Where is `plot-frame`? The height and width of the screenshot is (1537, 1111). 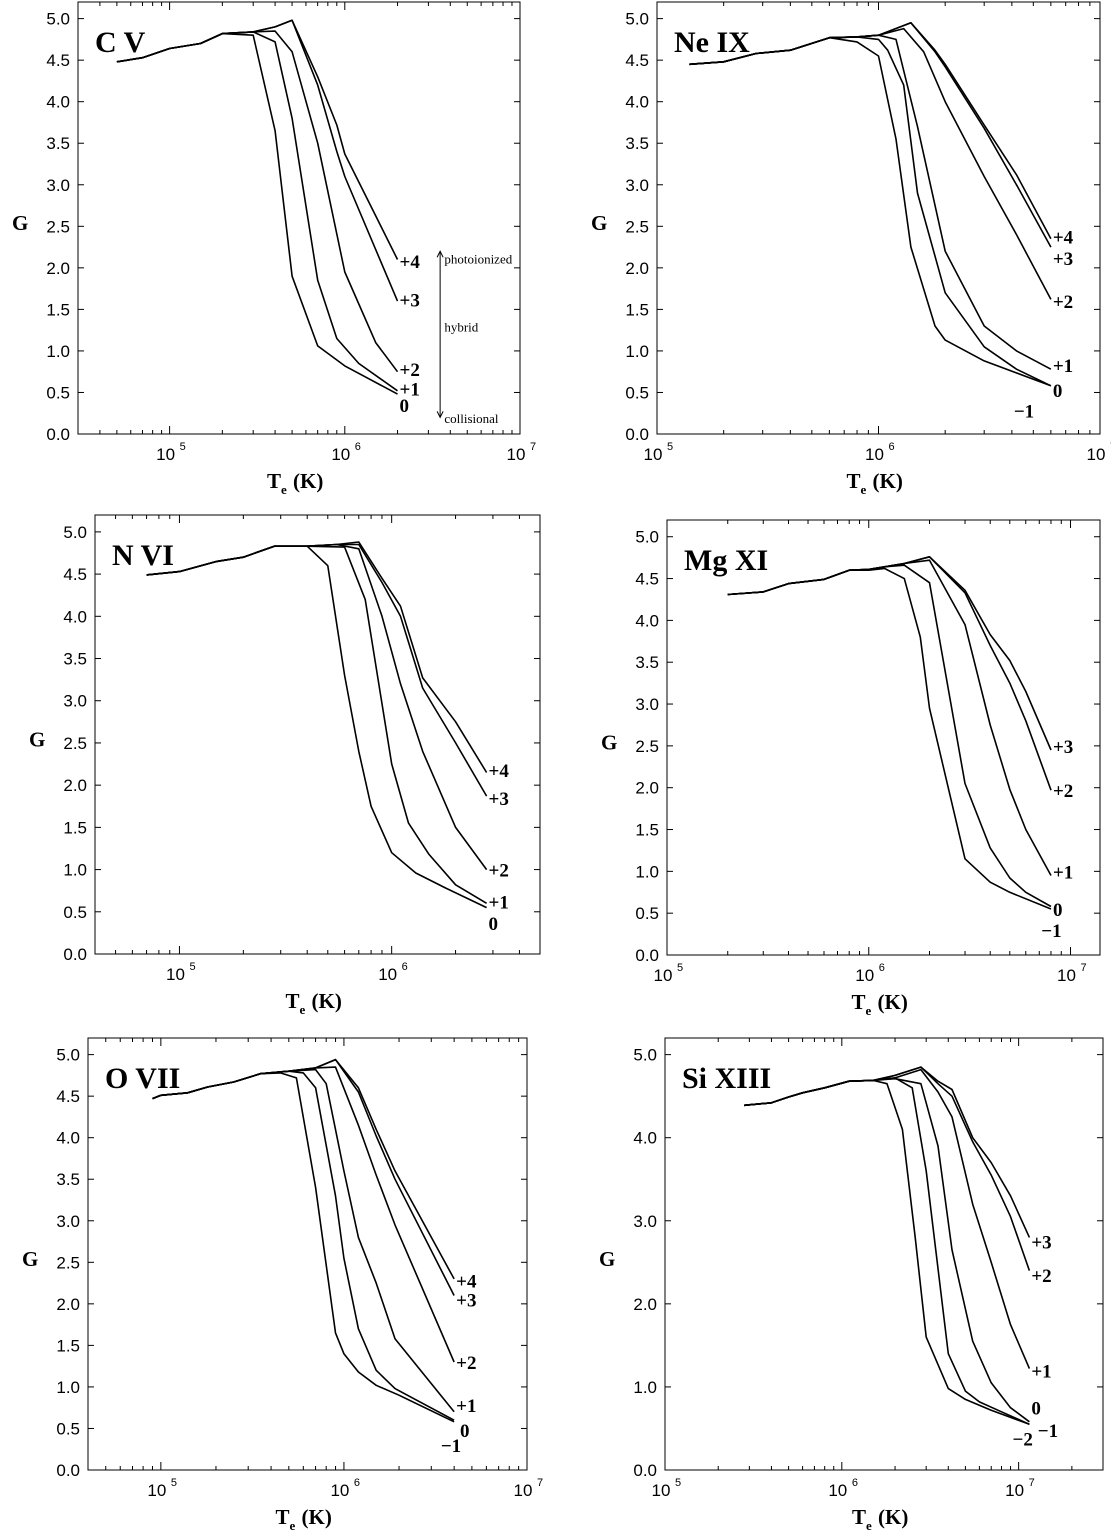
plot-frame is located at coordinates (883, 737).